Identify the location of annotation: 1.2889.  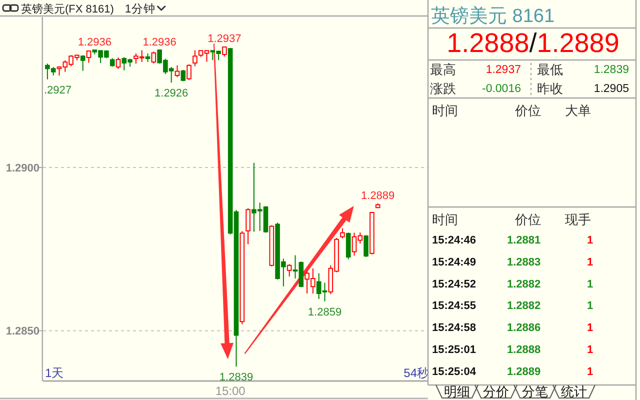
(378, 196).